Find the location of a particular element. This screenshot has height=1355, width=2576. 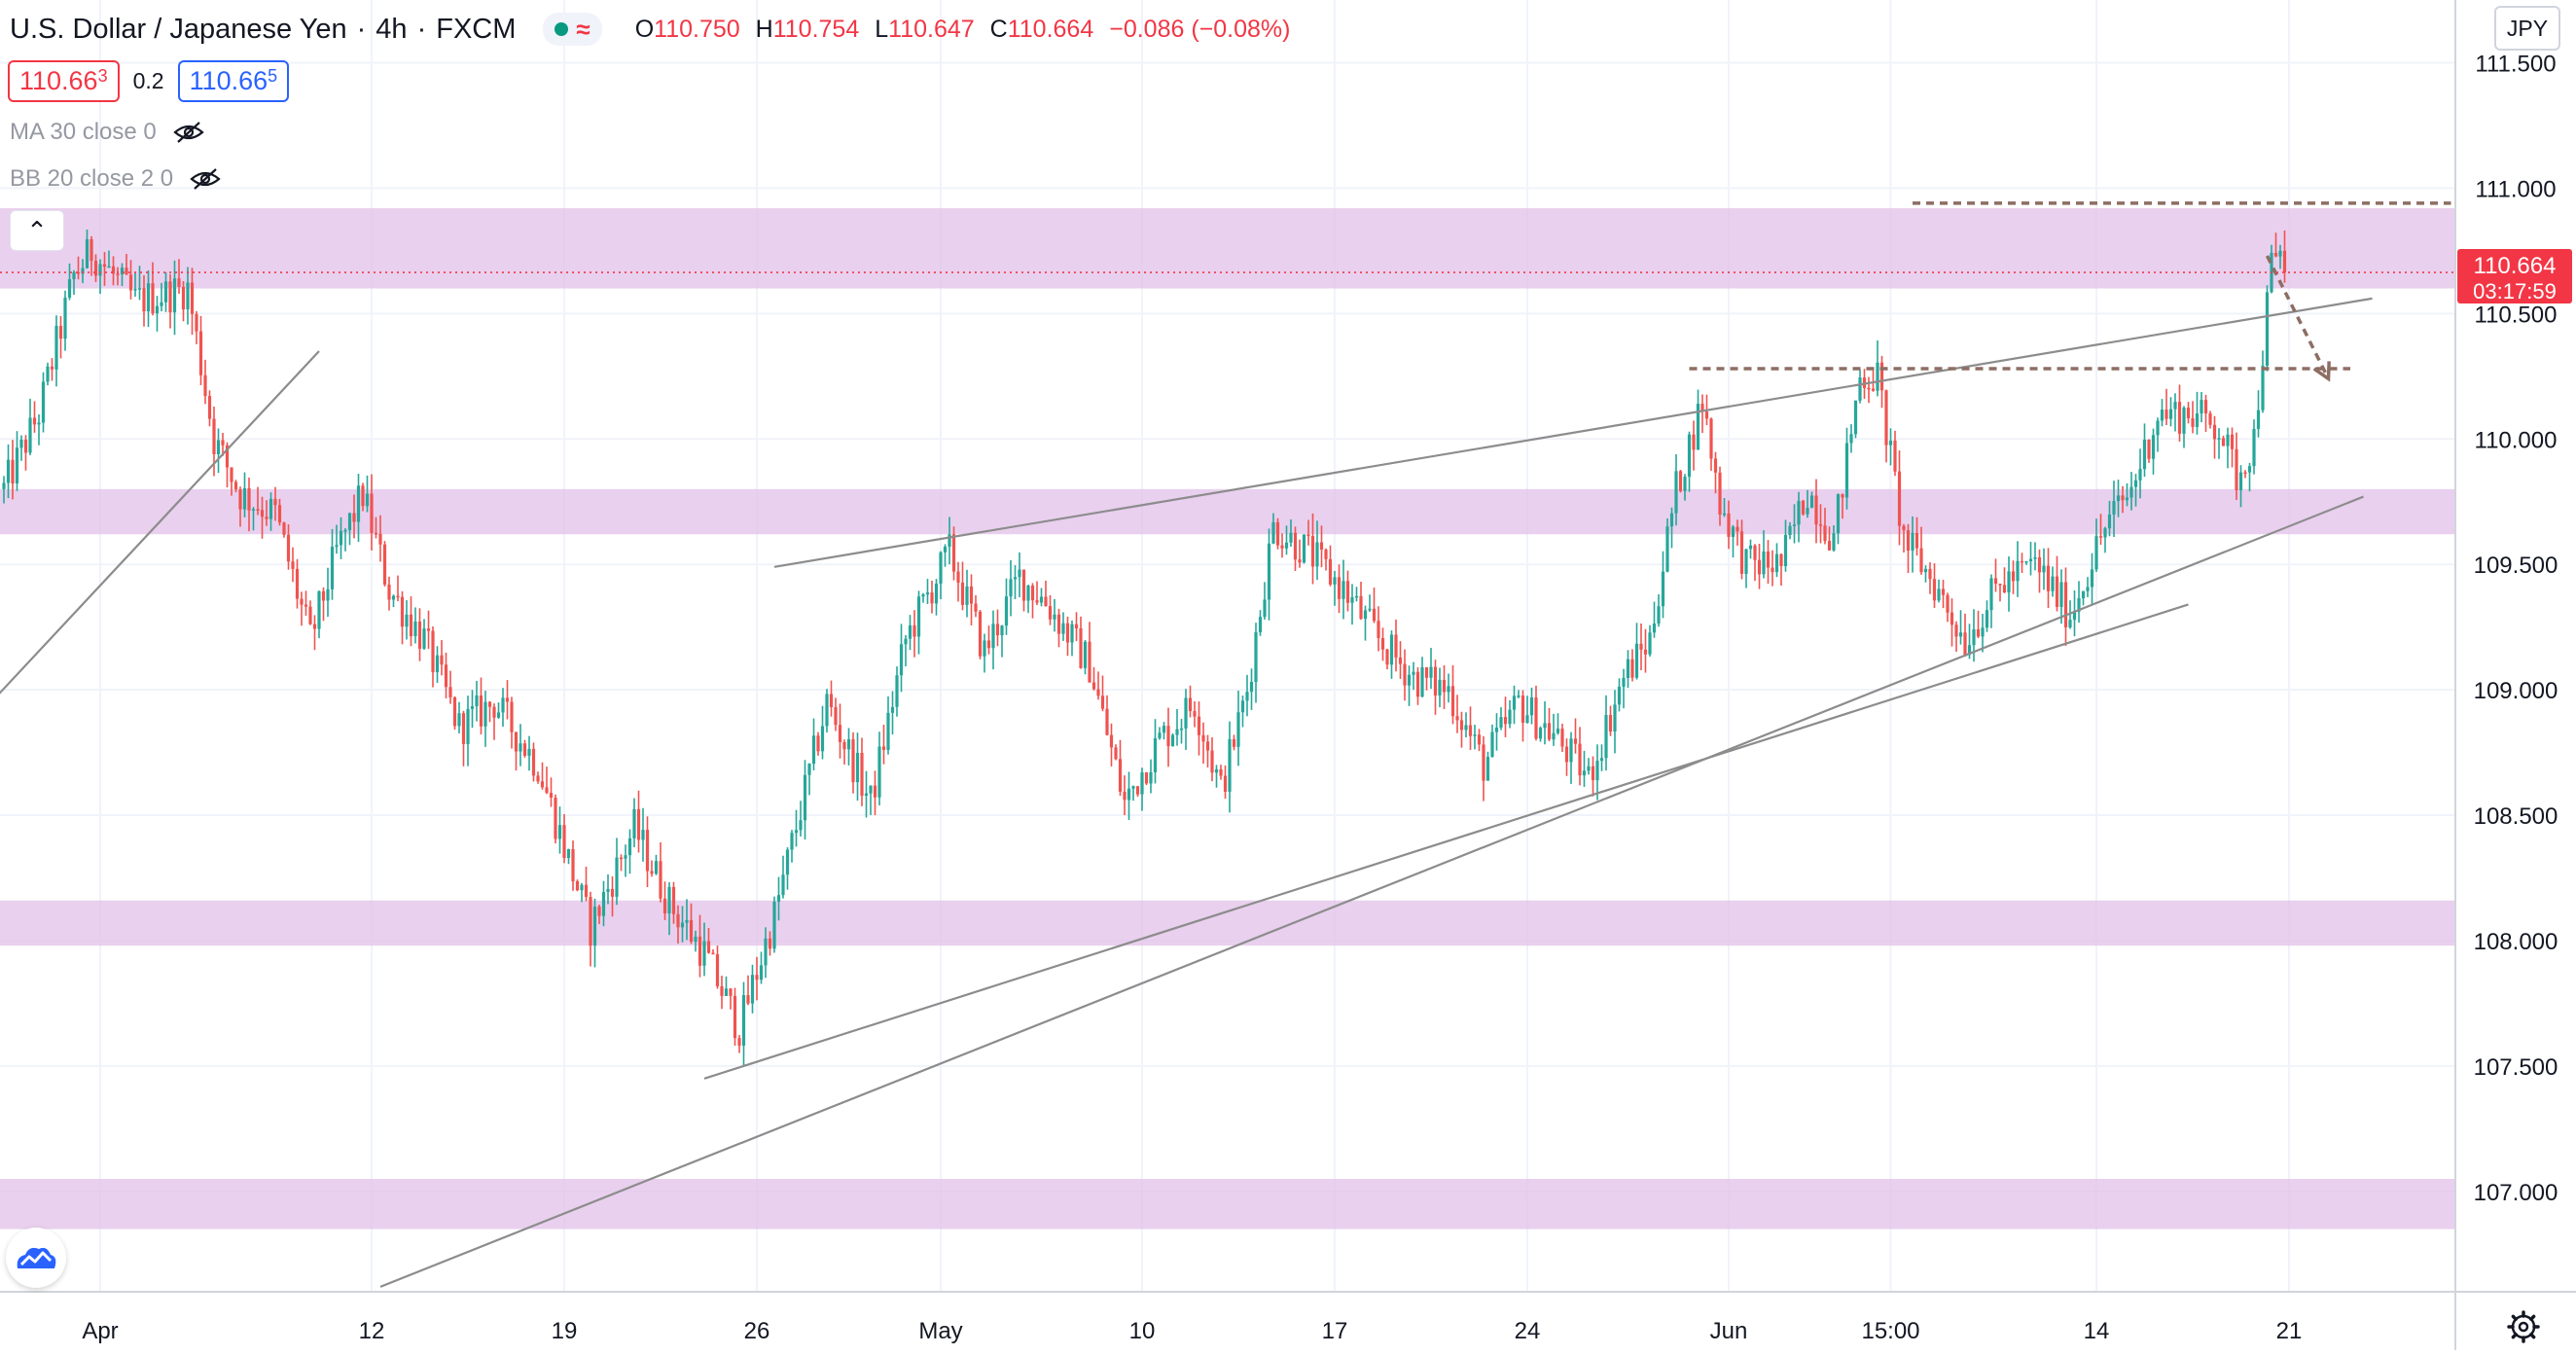

interval-label: 4h is located at coordinates (392, 29).